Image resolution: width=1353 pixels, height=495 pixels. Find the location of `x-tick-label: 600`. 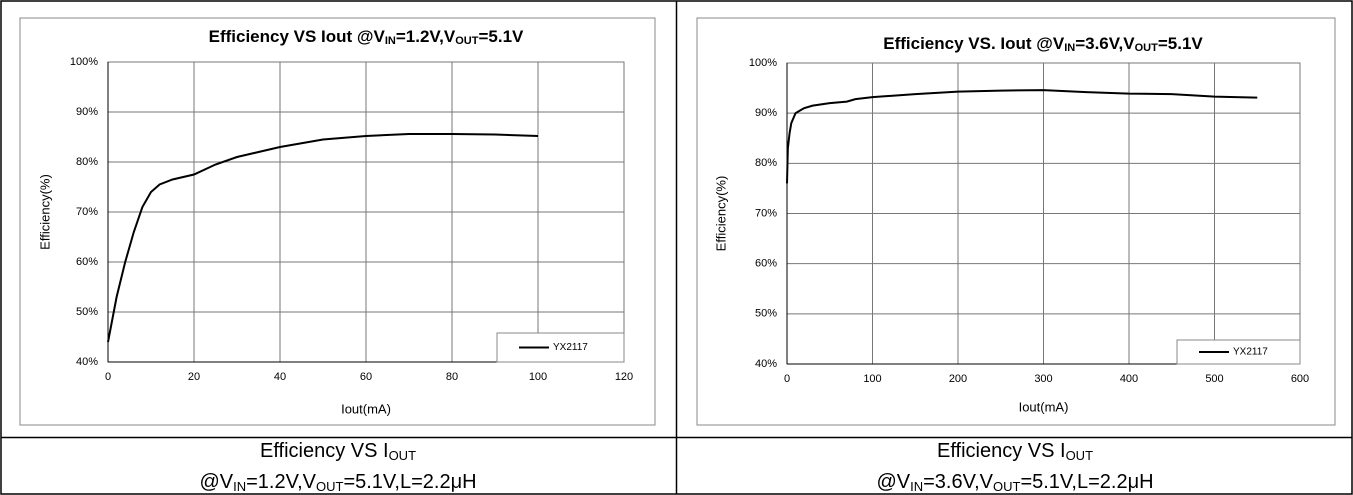

x-tick-label: 600 is located at coordinates (1300, 379).